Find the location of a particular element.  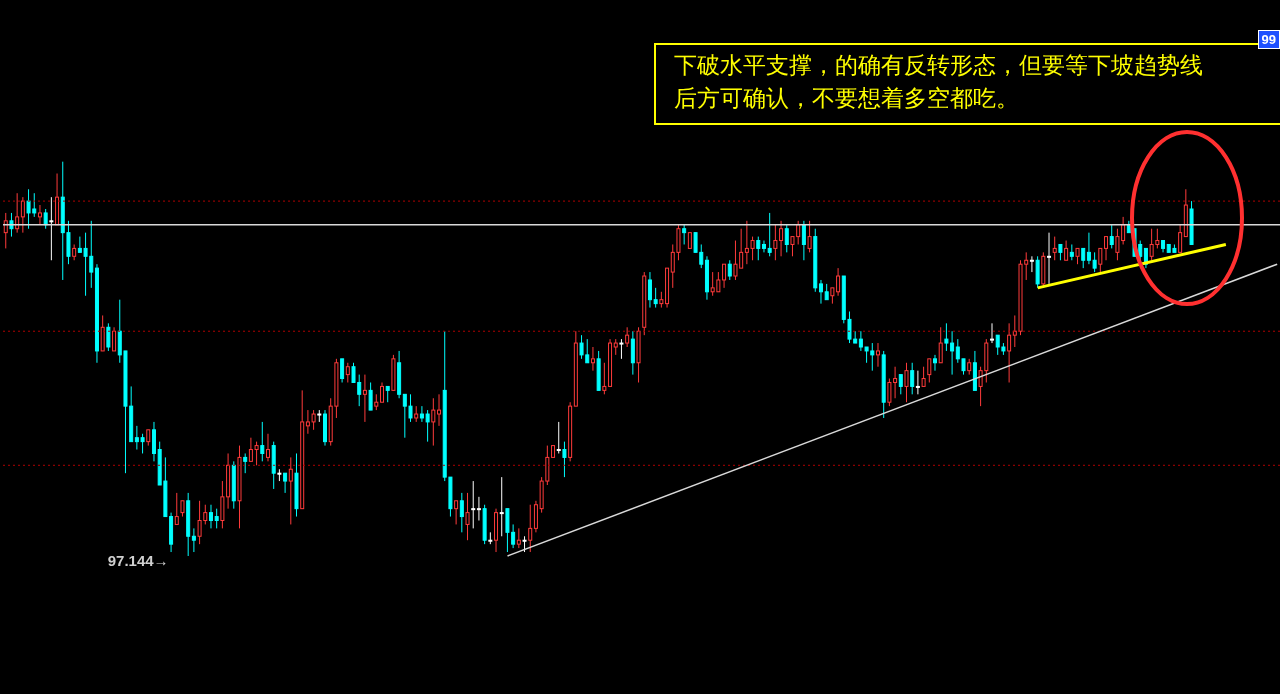

text: 99 is located at coordinates (1268, 39).